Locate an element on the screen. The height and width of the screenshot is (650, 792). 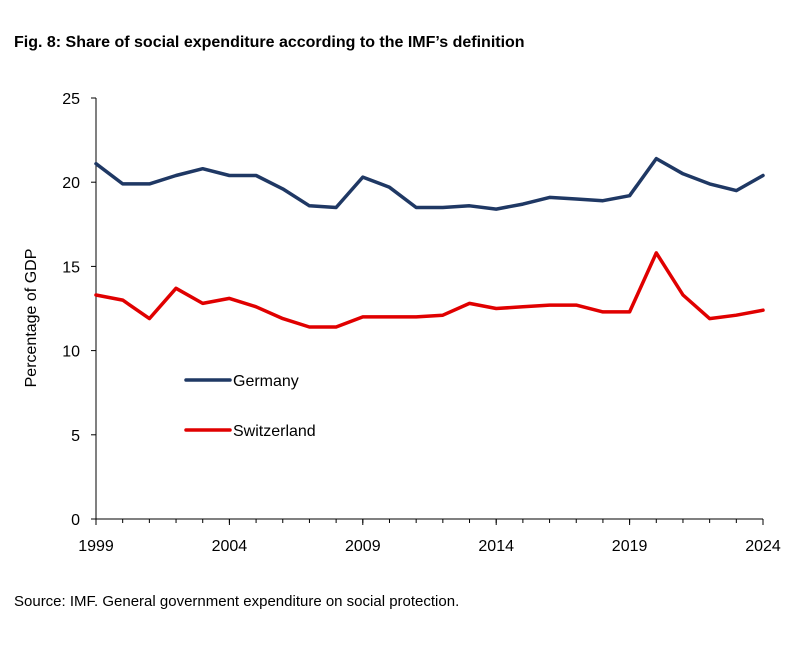
x-tick-label: 2009 is located at coordinates (363, 546).